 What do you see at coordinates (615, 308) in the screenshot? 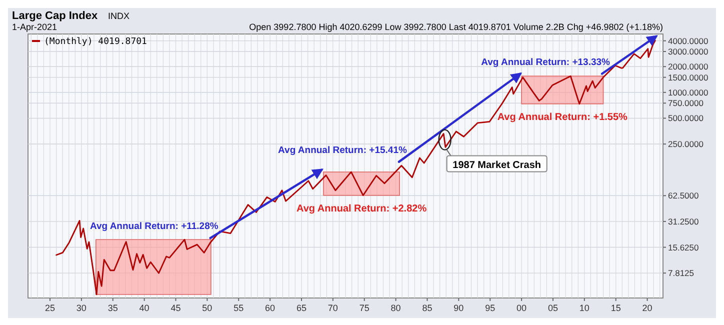
I see `x-tick-label: 15` at bounding box center [615, 308].